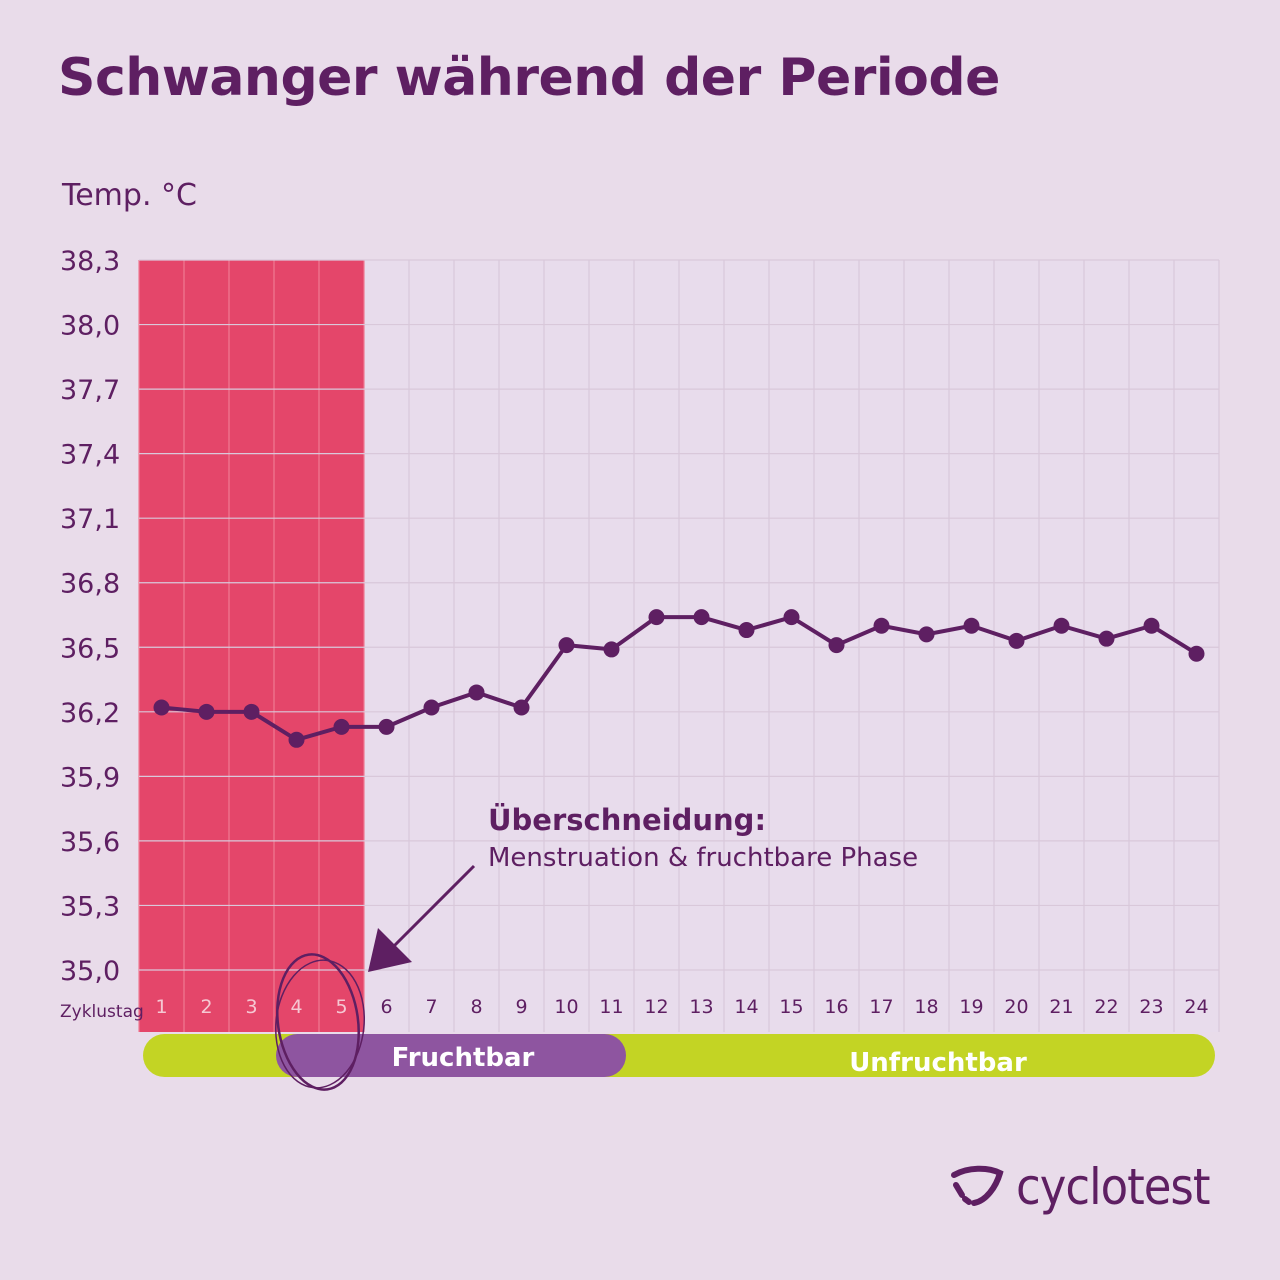  I want to click on y-tick-label: 35,6, so click(90, 842).